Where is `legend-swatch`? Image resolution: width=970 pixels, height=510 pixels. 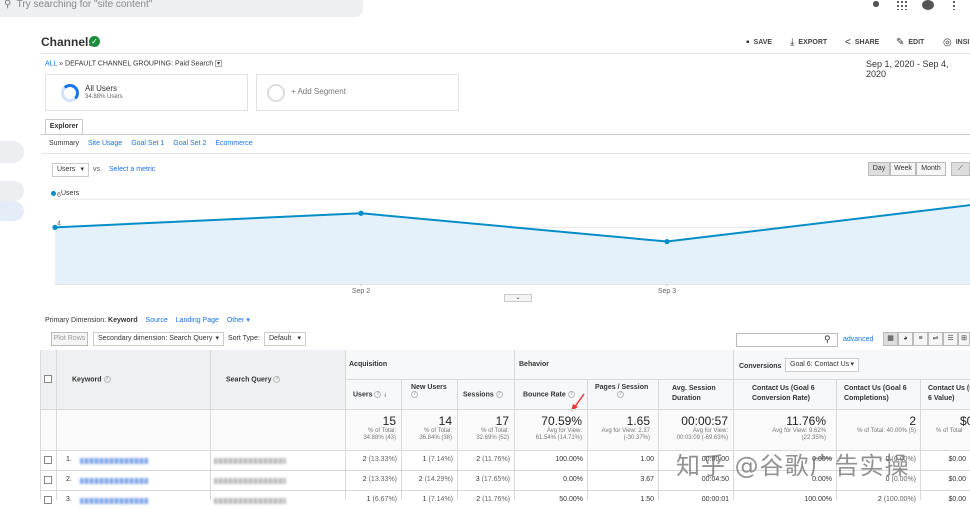
legend-swatch is located at coordinates (53, 193).